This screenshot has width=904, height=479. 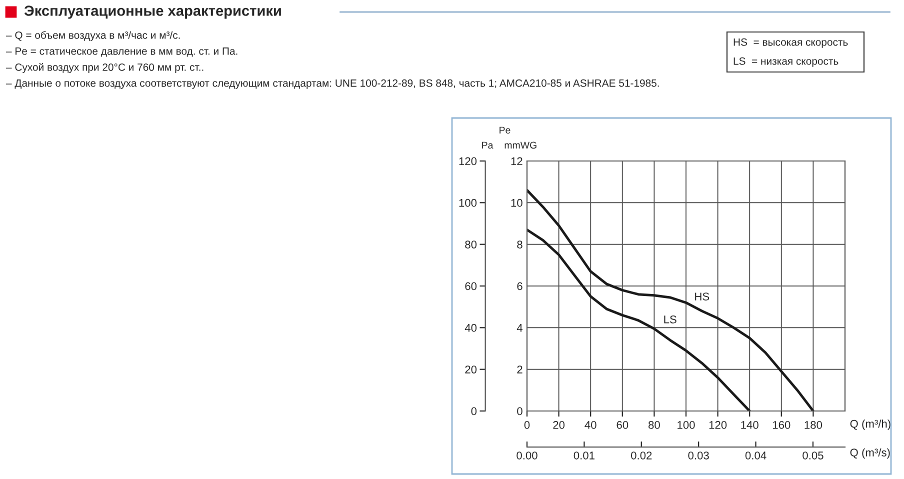 What do you see at coordinates (781, 425) in the screenshot?
I see `x-tick-label: 160` at bounding box center [781, 425].